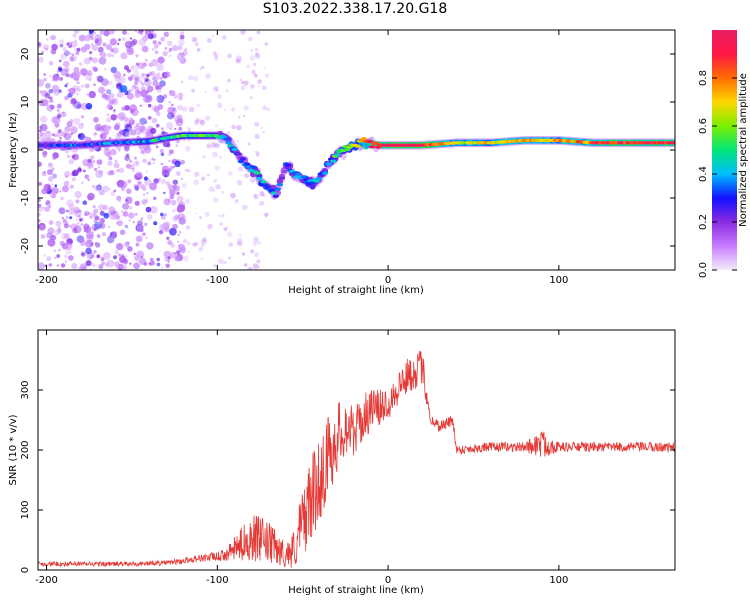 The width and height of the screenshot is (750, 600). Describe the element at coordinates (25, 150) in the screenshot. I see `spectrogram-y-tick-label: 0` at that location.